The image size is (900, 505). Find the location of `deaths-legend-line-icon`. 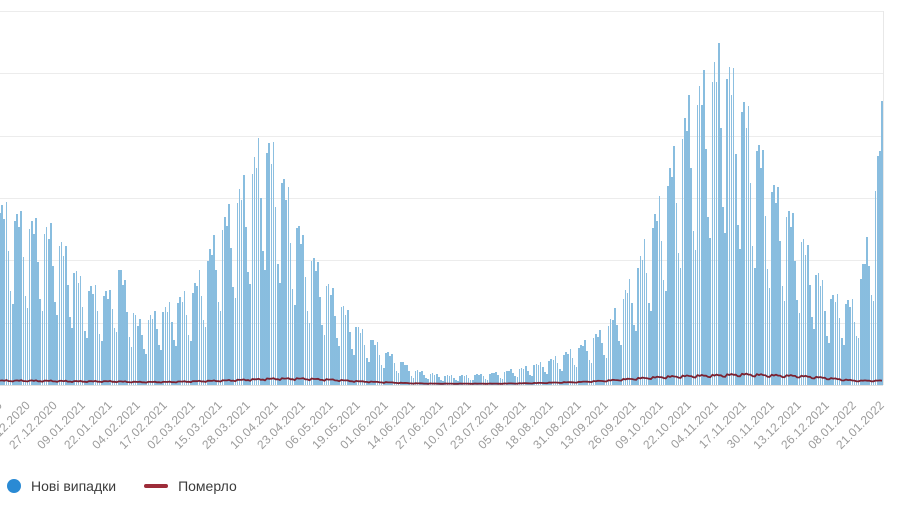

deaths-legend-line-icon is located at coordinates (156, 486).